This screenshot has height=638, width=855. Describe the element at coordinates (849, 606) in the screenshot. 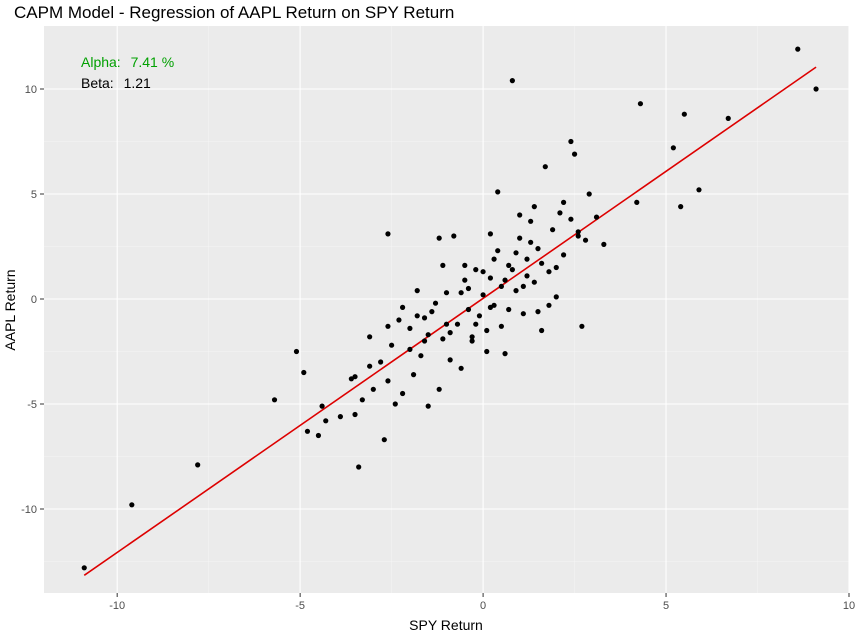

I see `x-tick-label: 10` at that location.